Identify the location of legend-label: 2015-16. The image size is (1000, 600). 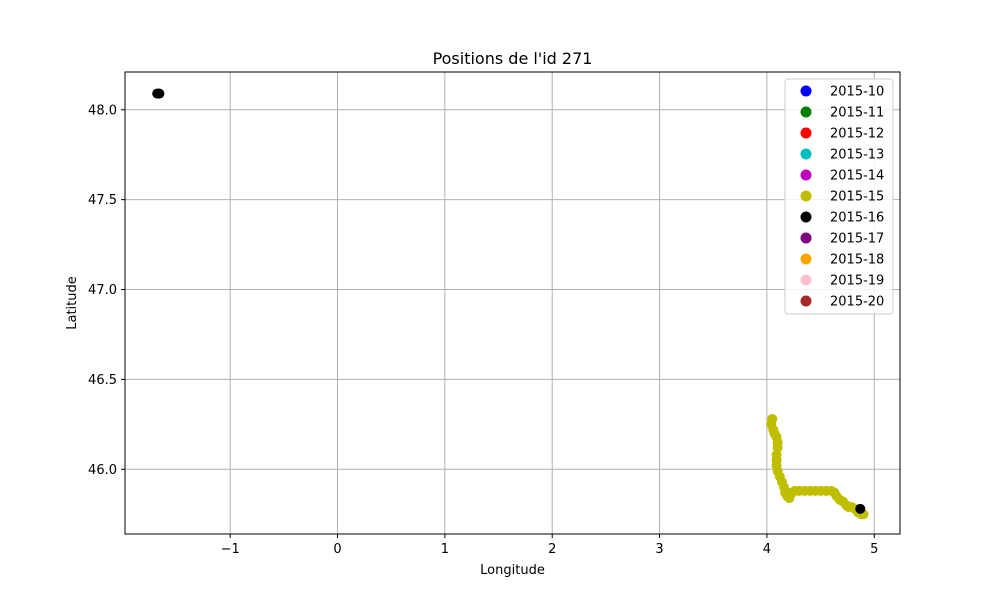
(857, 218).